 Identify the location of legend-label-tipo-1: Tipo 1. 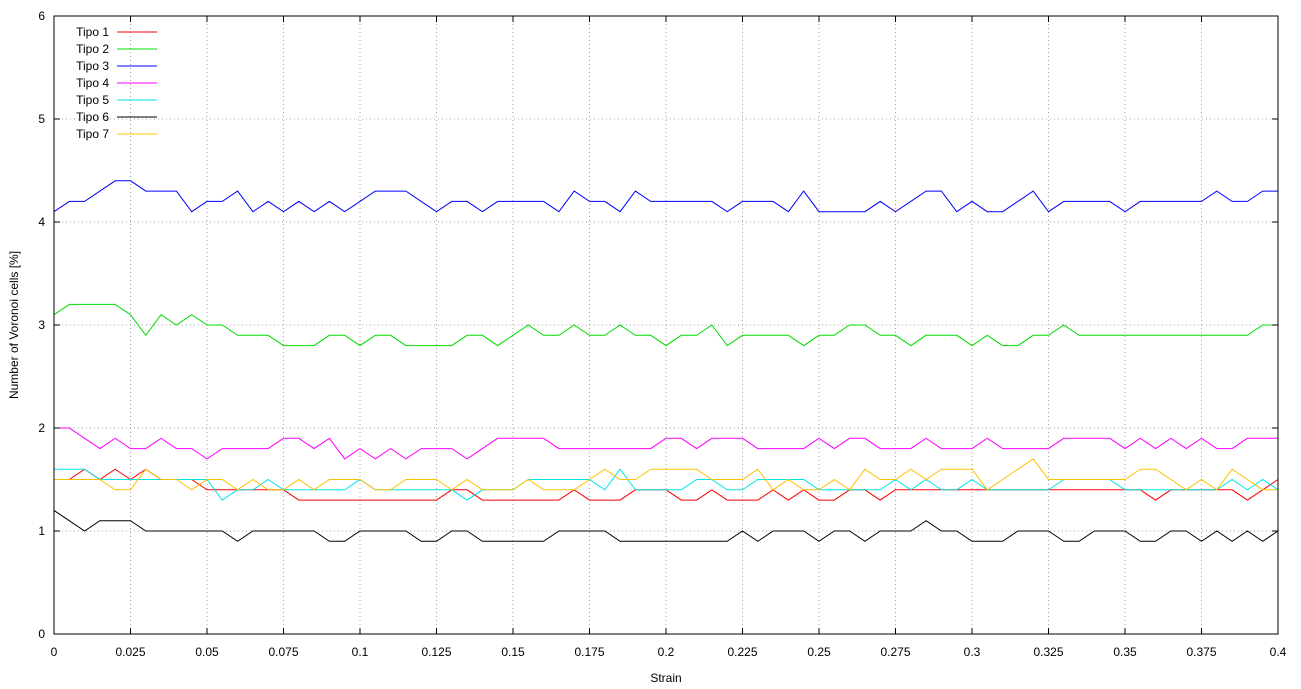
(92, 32).